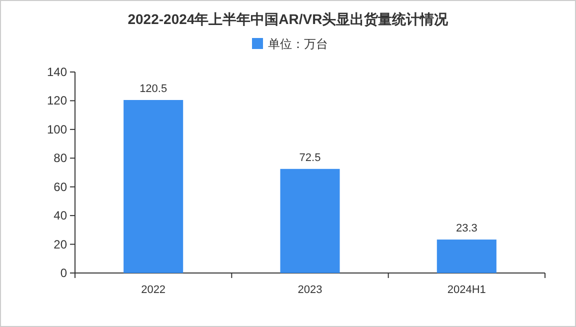 Image resolution: width=576 pixels, height=327 pixels. Describe the element at coordinates (61, 244) in the screenshot. I see `y-tick-label: 20` at that location.